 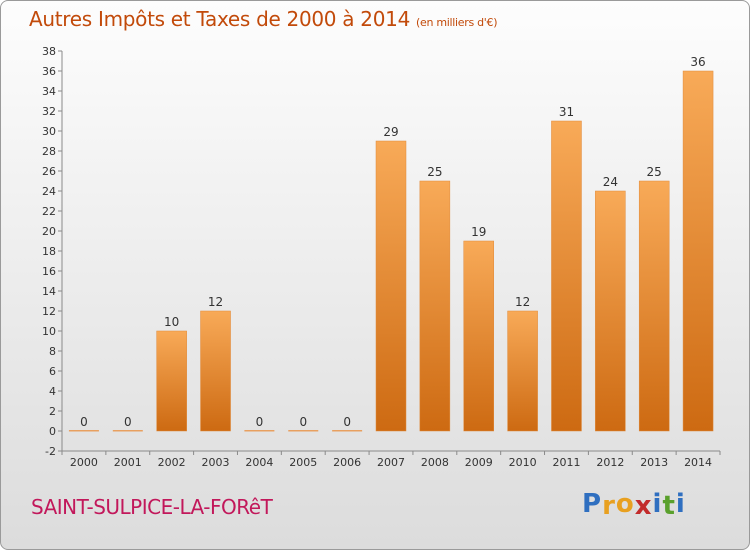 I want to click on y-tick-label: 14, so click(x=49, y=291).